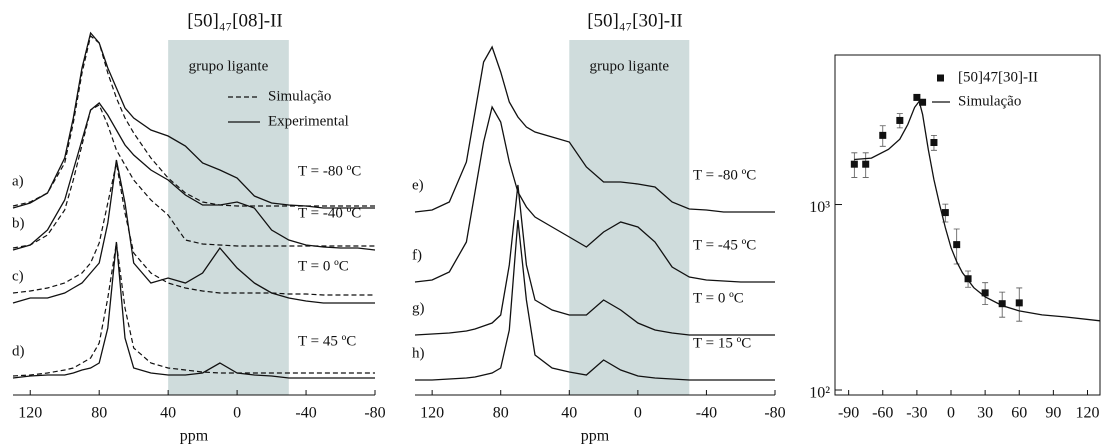 This screenshot has width=1106, height=448. I want to click on trace-label: T = 45 ºC, so click(327, 341).